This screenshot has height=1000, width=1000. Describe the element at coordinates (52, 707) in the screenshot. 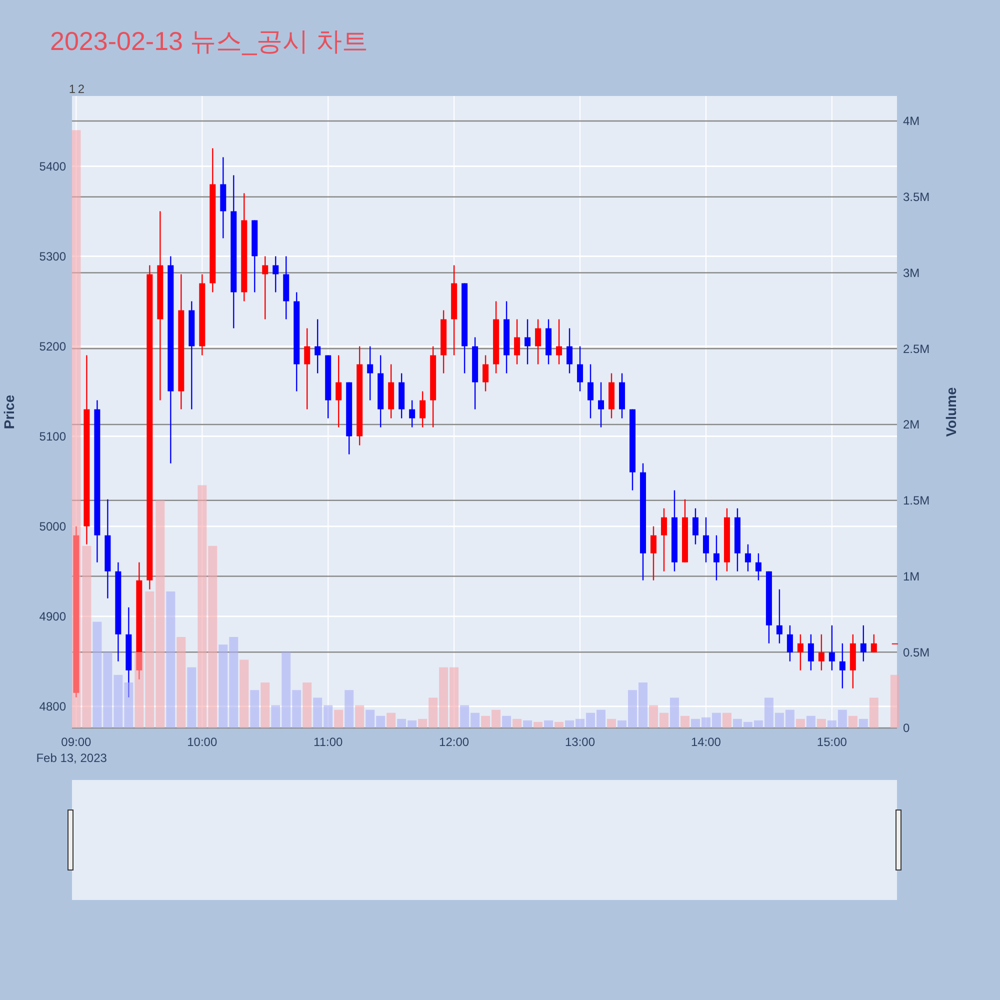

I see `y-tick-label: 4800` at that location.